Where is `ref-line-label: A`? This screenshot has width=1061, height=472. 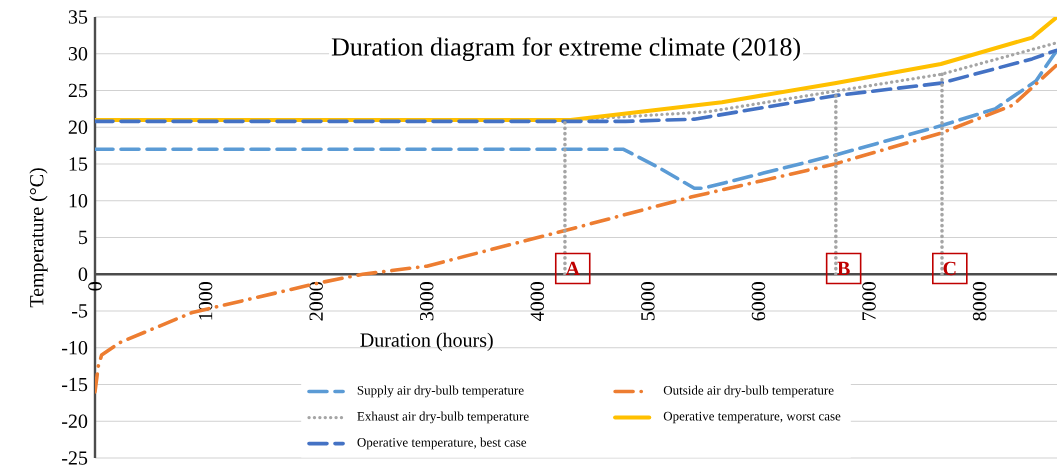
ref-line-label: A is located at coordinates (572, 268).